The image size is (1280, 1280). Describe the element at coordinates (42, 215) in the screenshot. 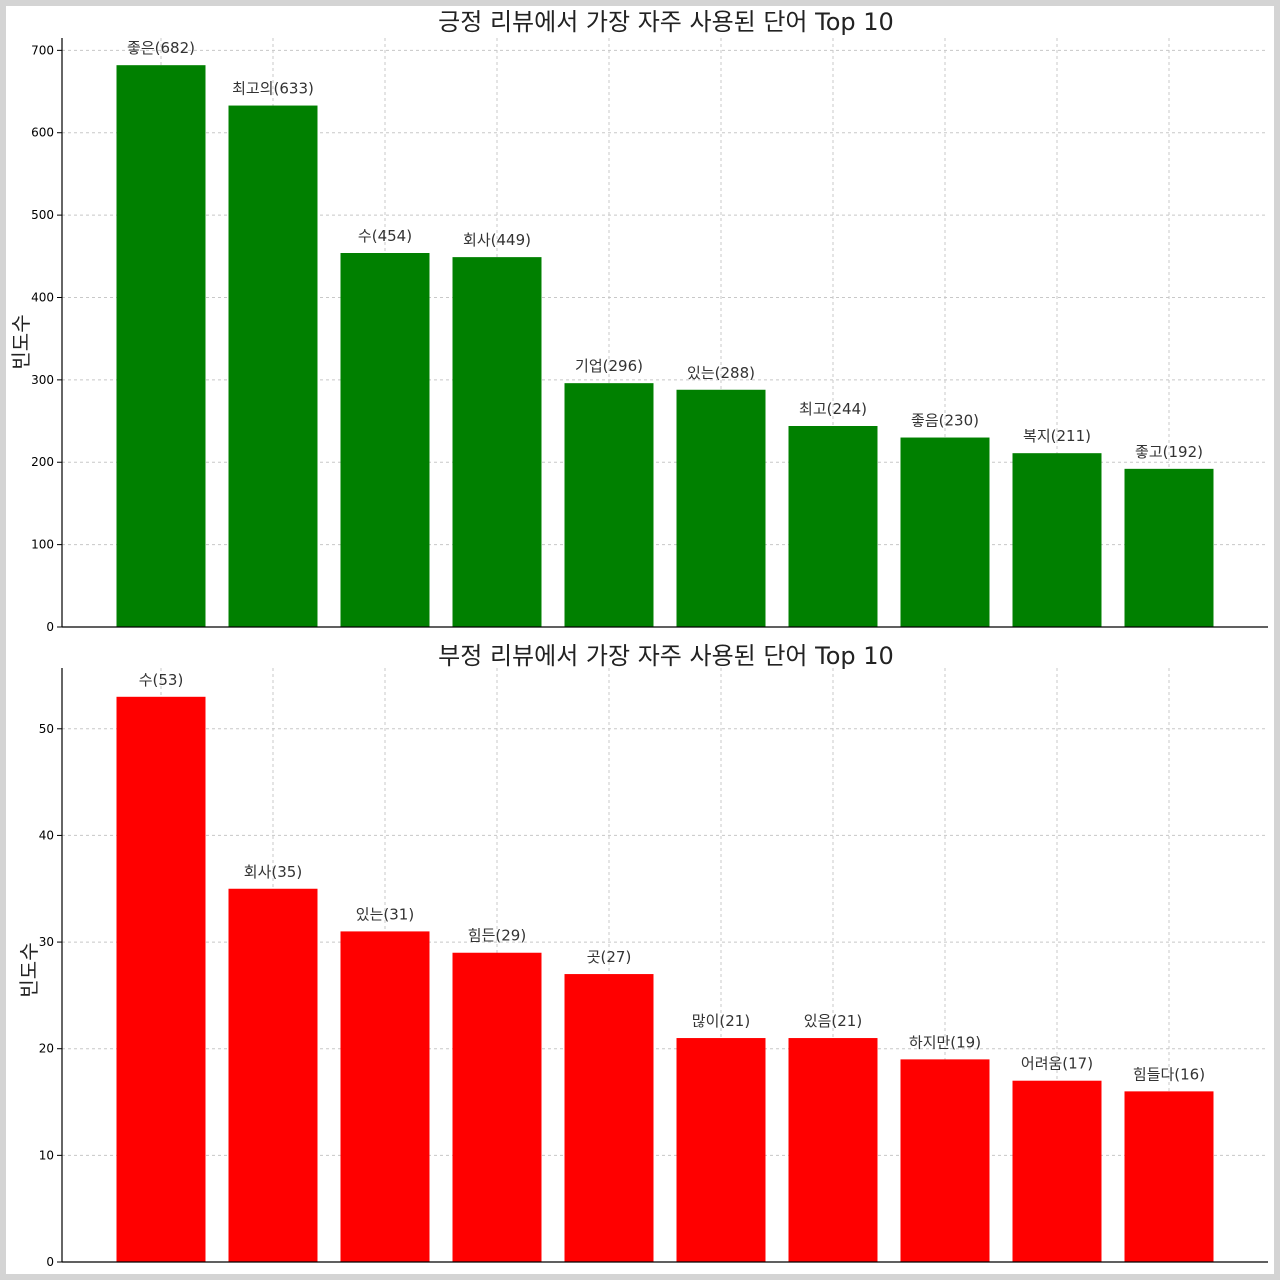

I see `y-tick-label: 500` at that location.